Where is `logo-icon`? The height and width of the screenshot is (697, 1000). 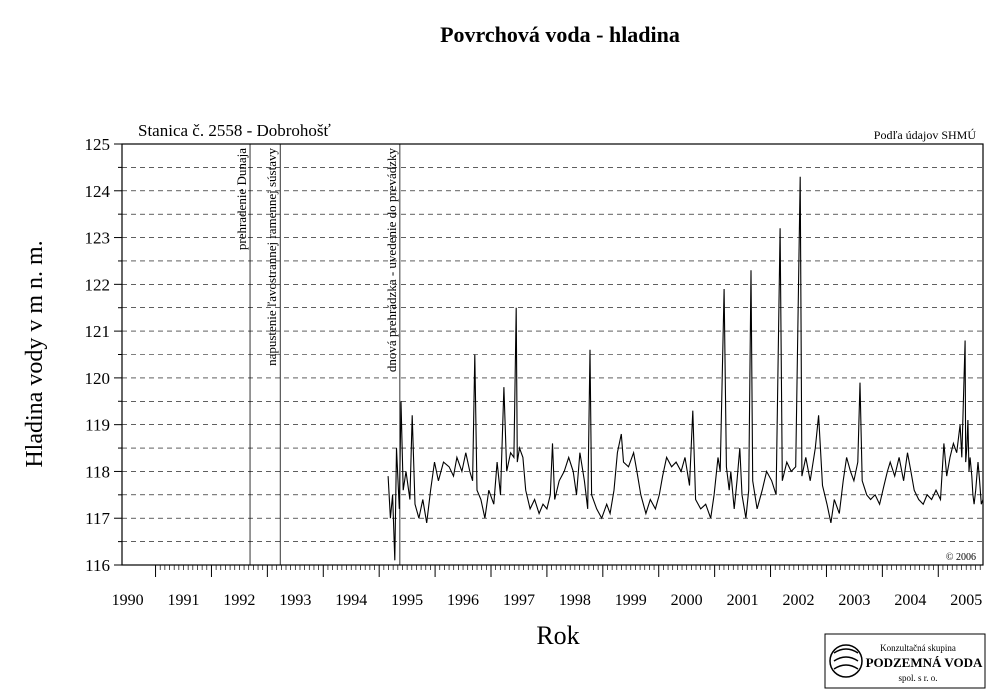
logo-icon is located at coordinates (846, 661).